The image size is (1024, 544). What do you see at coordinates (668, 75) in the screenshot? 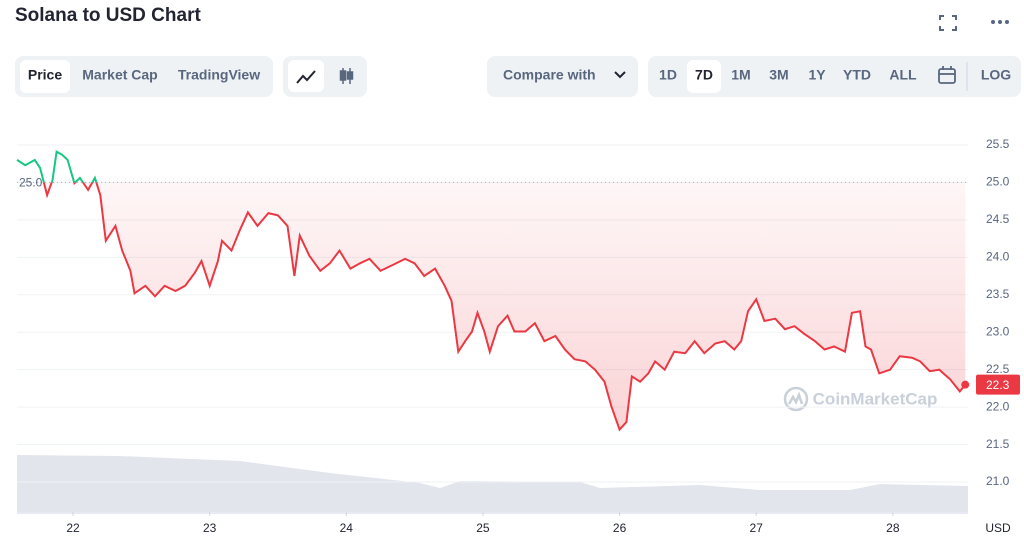
I see `range-button: 1D` at bounding box center [668, 75].